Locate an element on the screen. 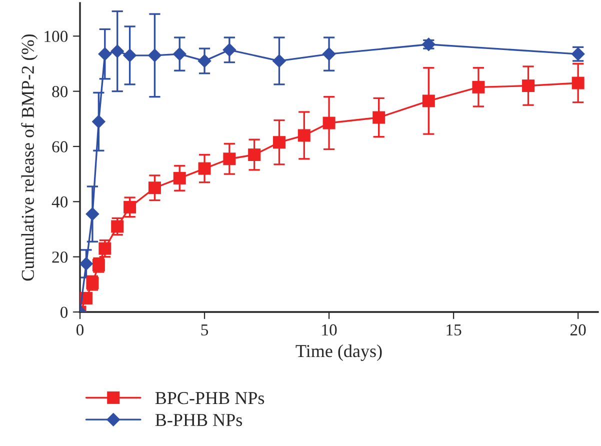  y-tick-label: 100 is located at coordinates (56, 36).